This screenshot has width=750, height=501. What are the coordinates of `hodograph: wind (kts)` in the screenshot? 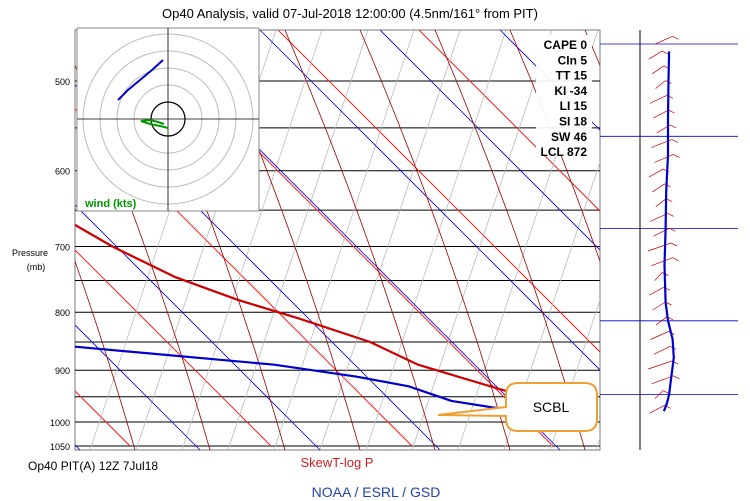 It's located at (168, 119).